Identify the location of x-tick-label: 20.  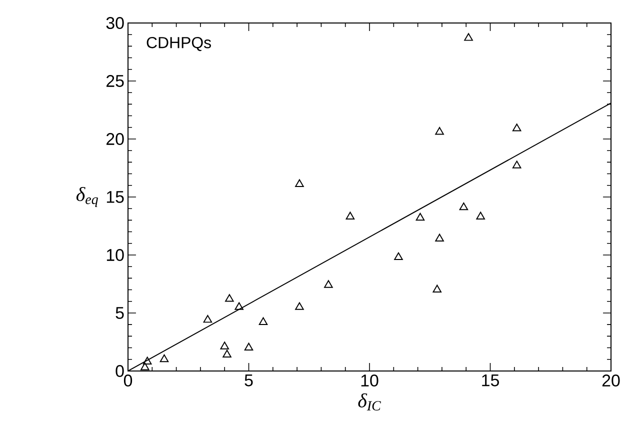
(611, 380).